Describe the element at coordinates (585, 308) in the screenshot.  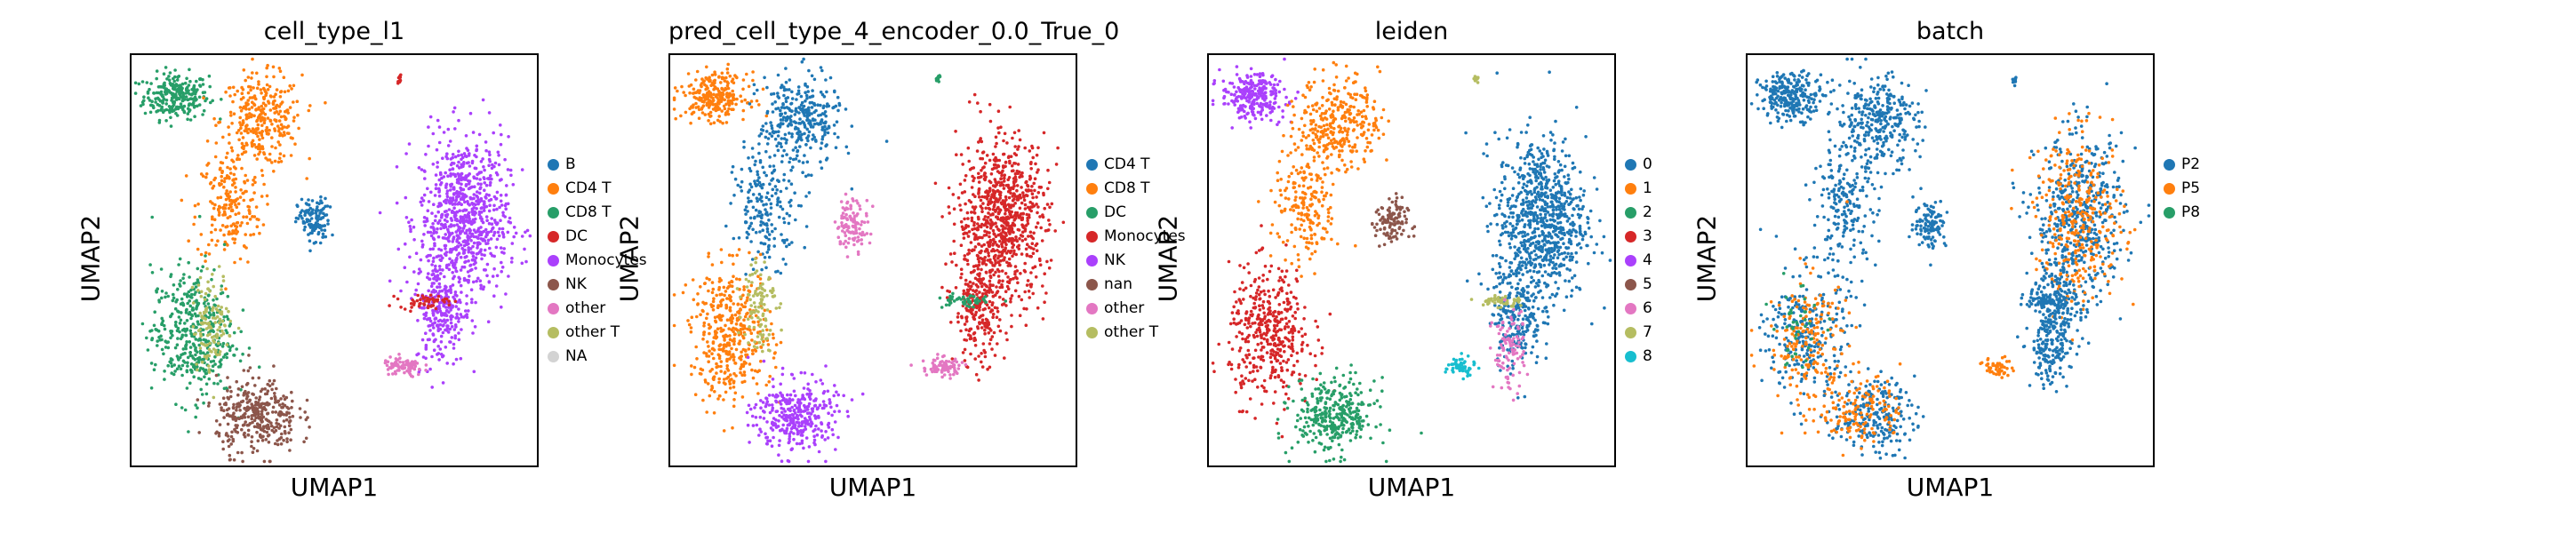
I see `legend-label: other` at that location.